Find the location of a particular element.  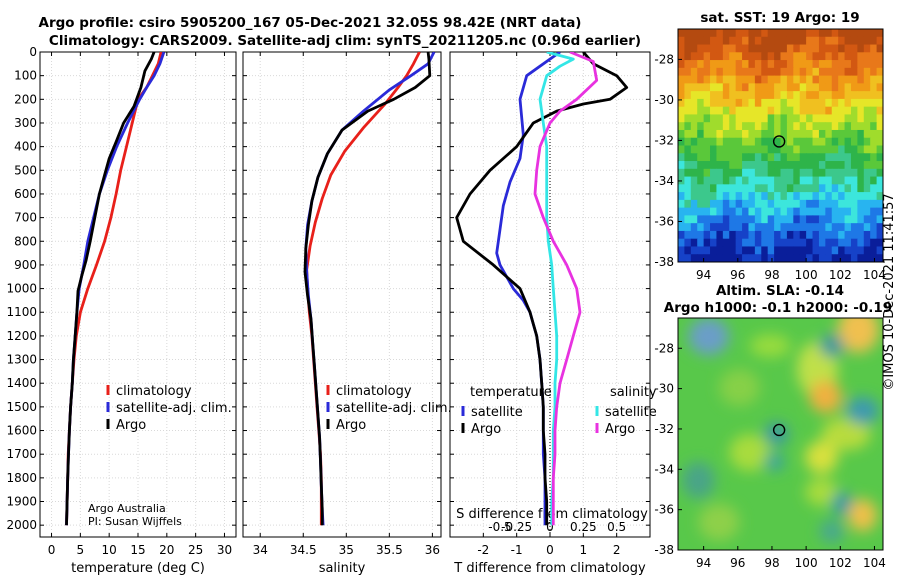

map-x-tick-label: 100 is located at coordinates (806, 275).